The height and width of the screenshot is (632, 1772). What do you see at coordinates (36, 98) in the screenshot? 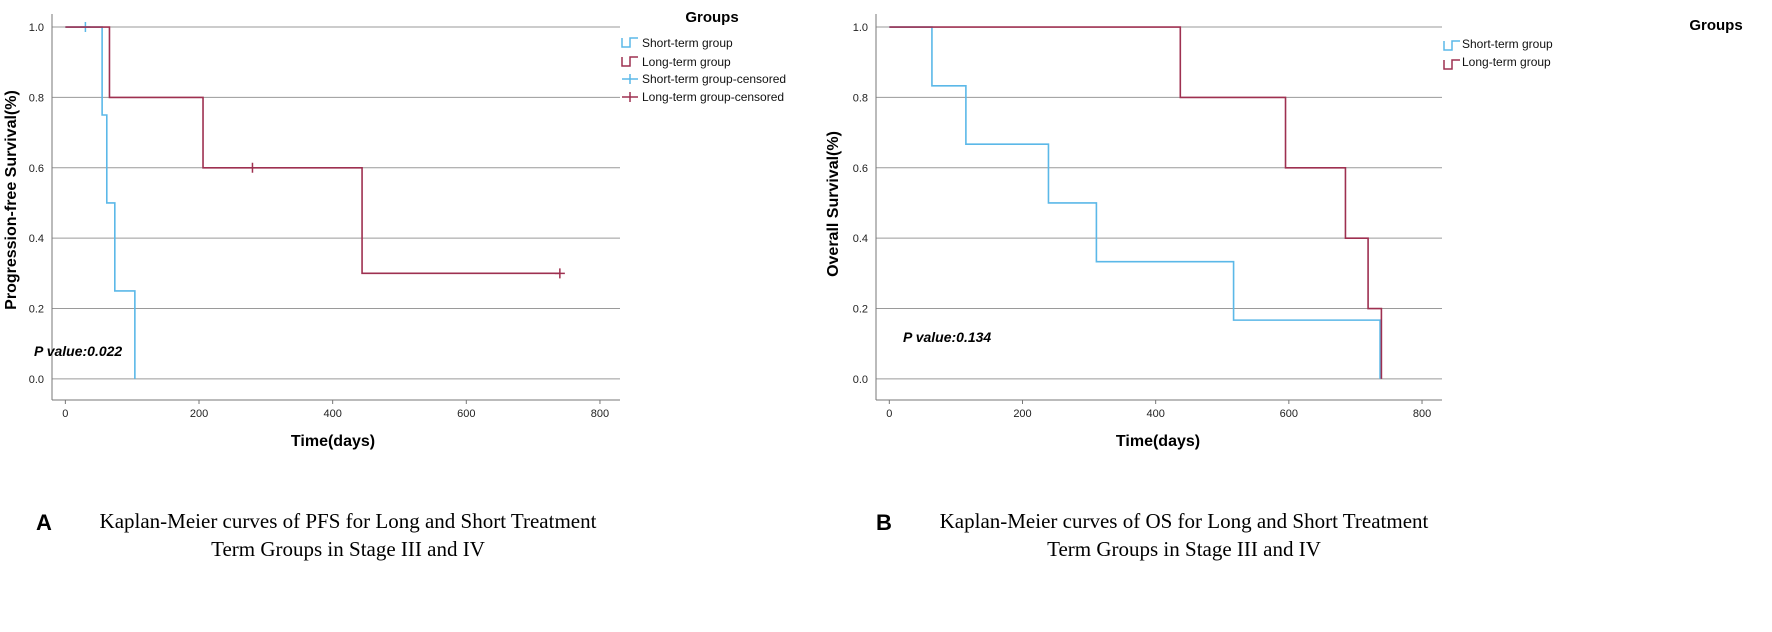
I see `panel-a-y-tick-label: 0.8` at bounding box center [36, 98].